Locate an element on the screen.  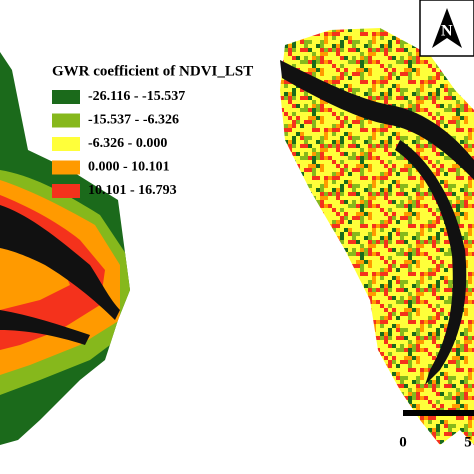
north-label: N is located at coordinates (447, 31).